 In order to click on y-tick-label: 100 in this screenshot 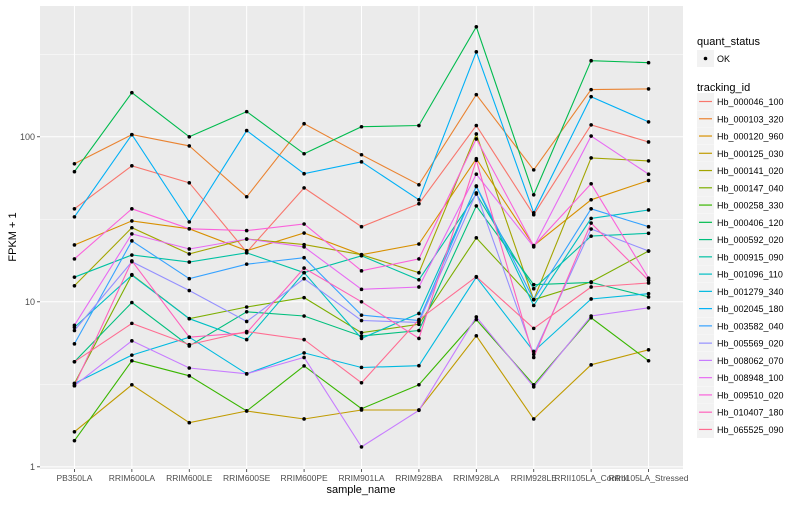, I will do `click(27, 137)`.